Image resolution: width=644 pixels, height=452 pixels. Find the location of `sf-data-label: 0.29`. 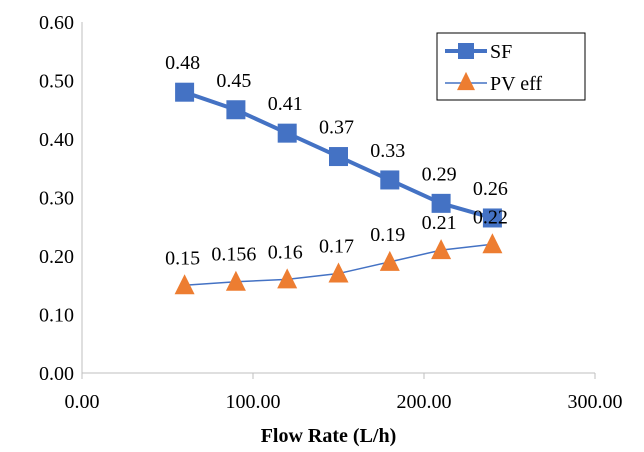

sf-data-label: 0.29 is located at coordinates (439, 174).